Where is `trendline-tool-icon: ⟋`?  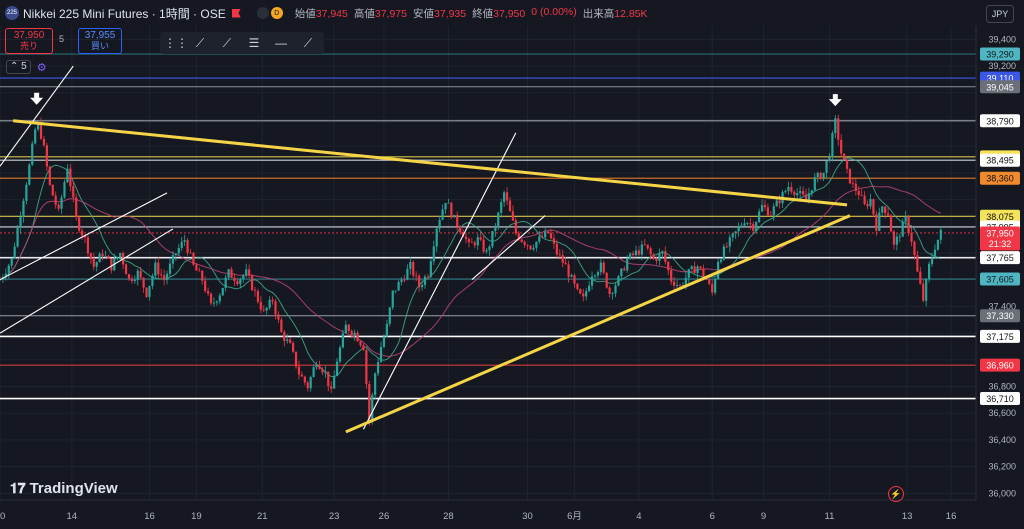 trendline-tool-icon: ⟋ is located at coordinates (200, 43).